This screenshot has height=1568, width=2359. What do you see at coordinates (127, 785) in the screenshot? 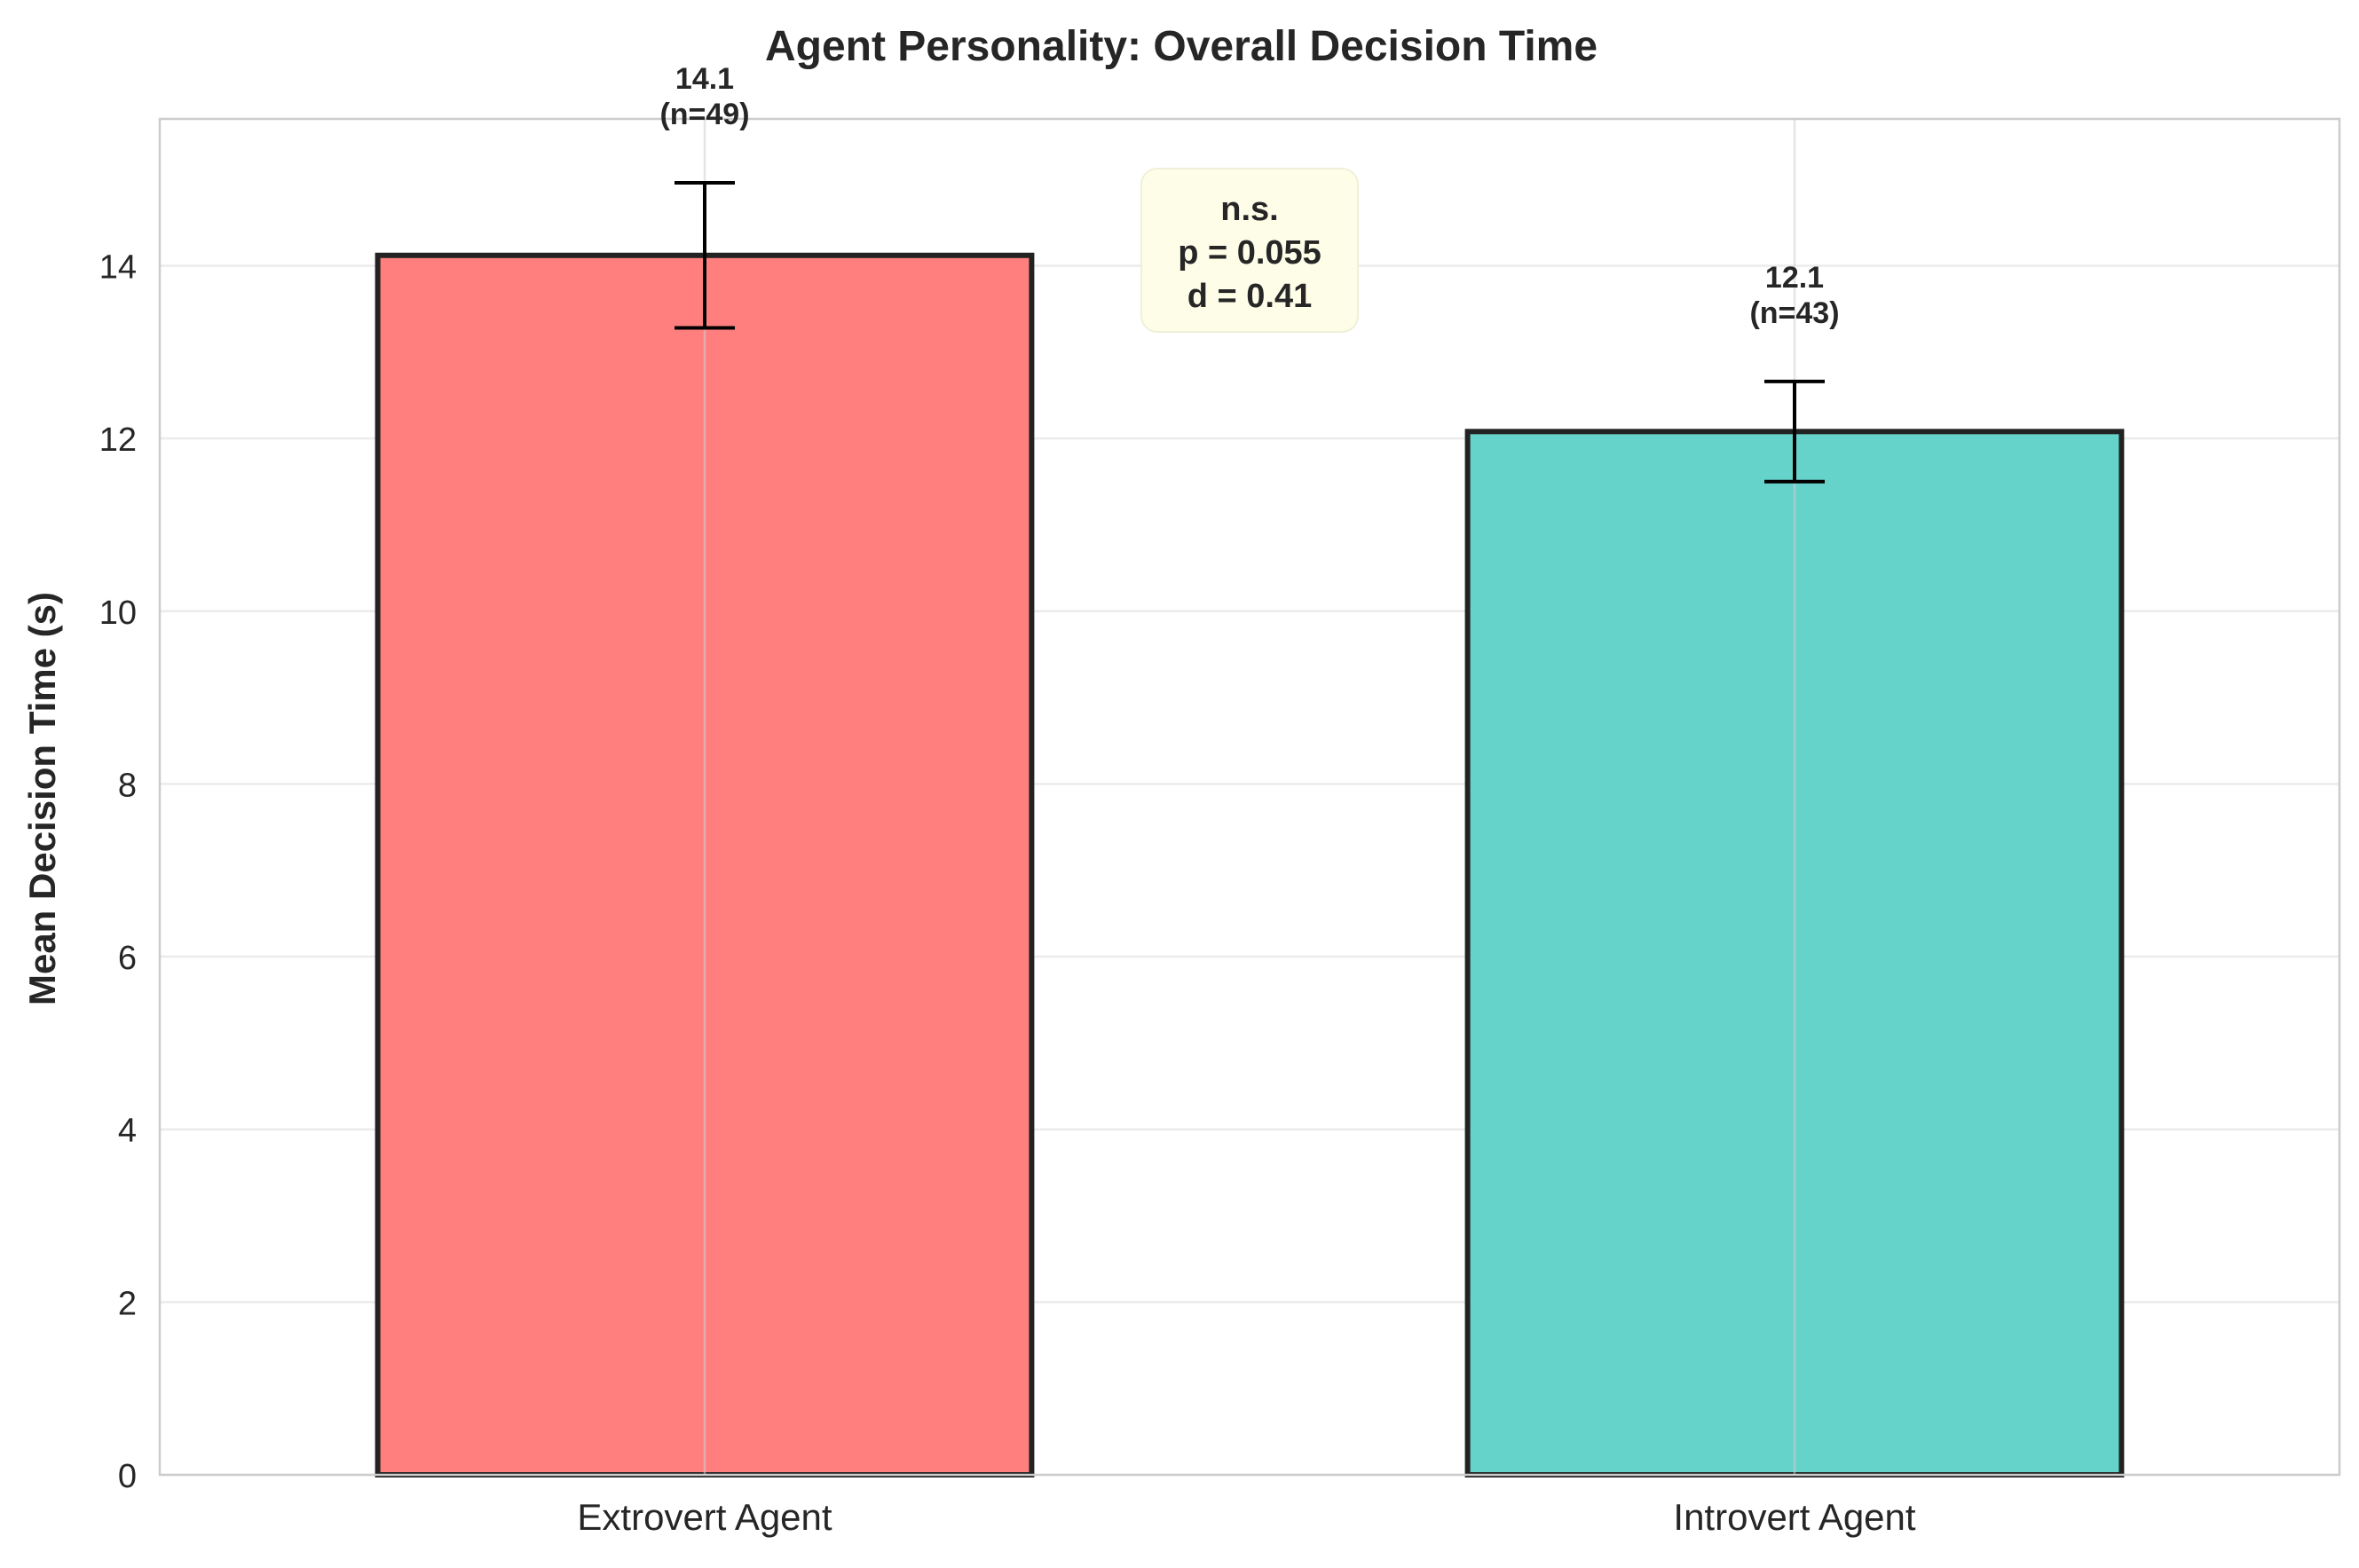
I see `y-tick-label: 8` at bounding box center [127, 785].